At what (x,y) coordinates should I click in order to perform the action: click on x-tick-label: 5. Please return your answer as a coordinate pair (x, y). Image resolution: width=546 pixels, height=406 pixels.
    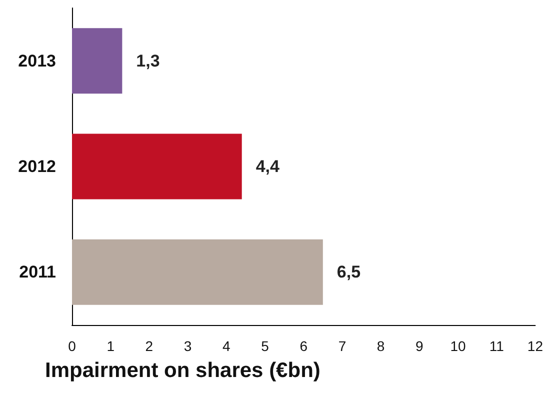
    Looking at the image, I should click on (265, 346).